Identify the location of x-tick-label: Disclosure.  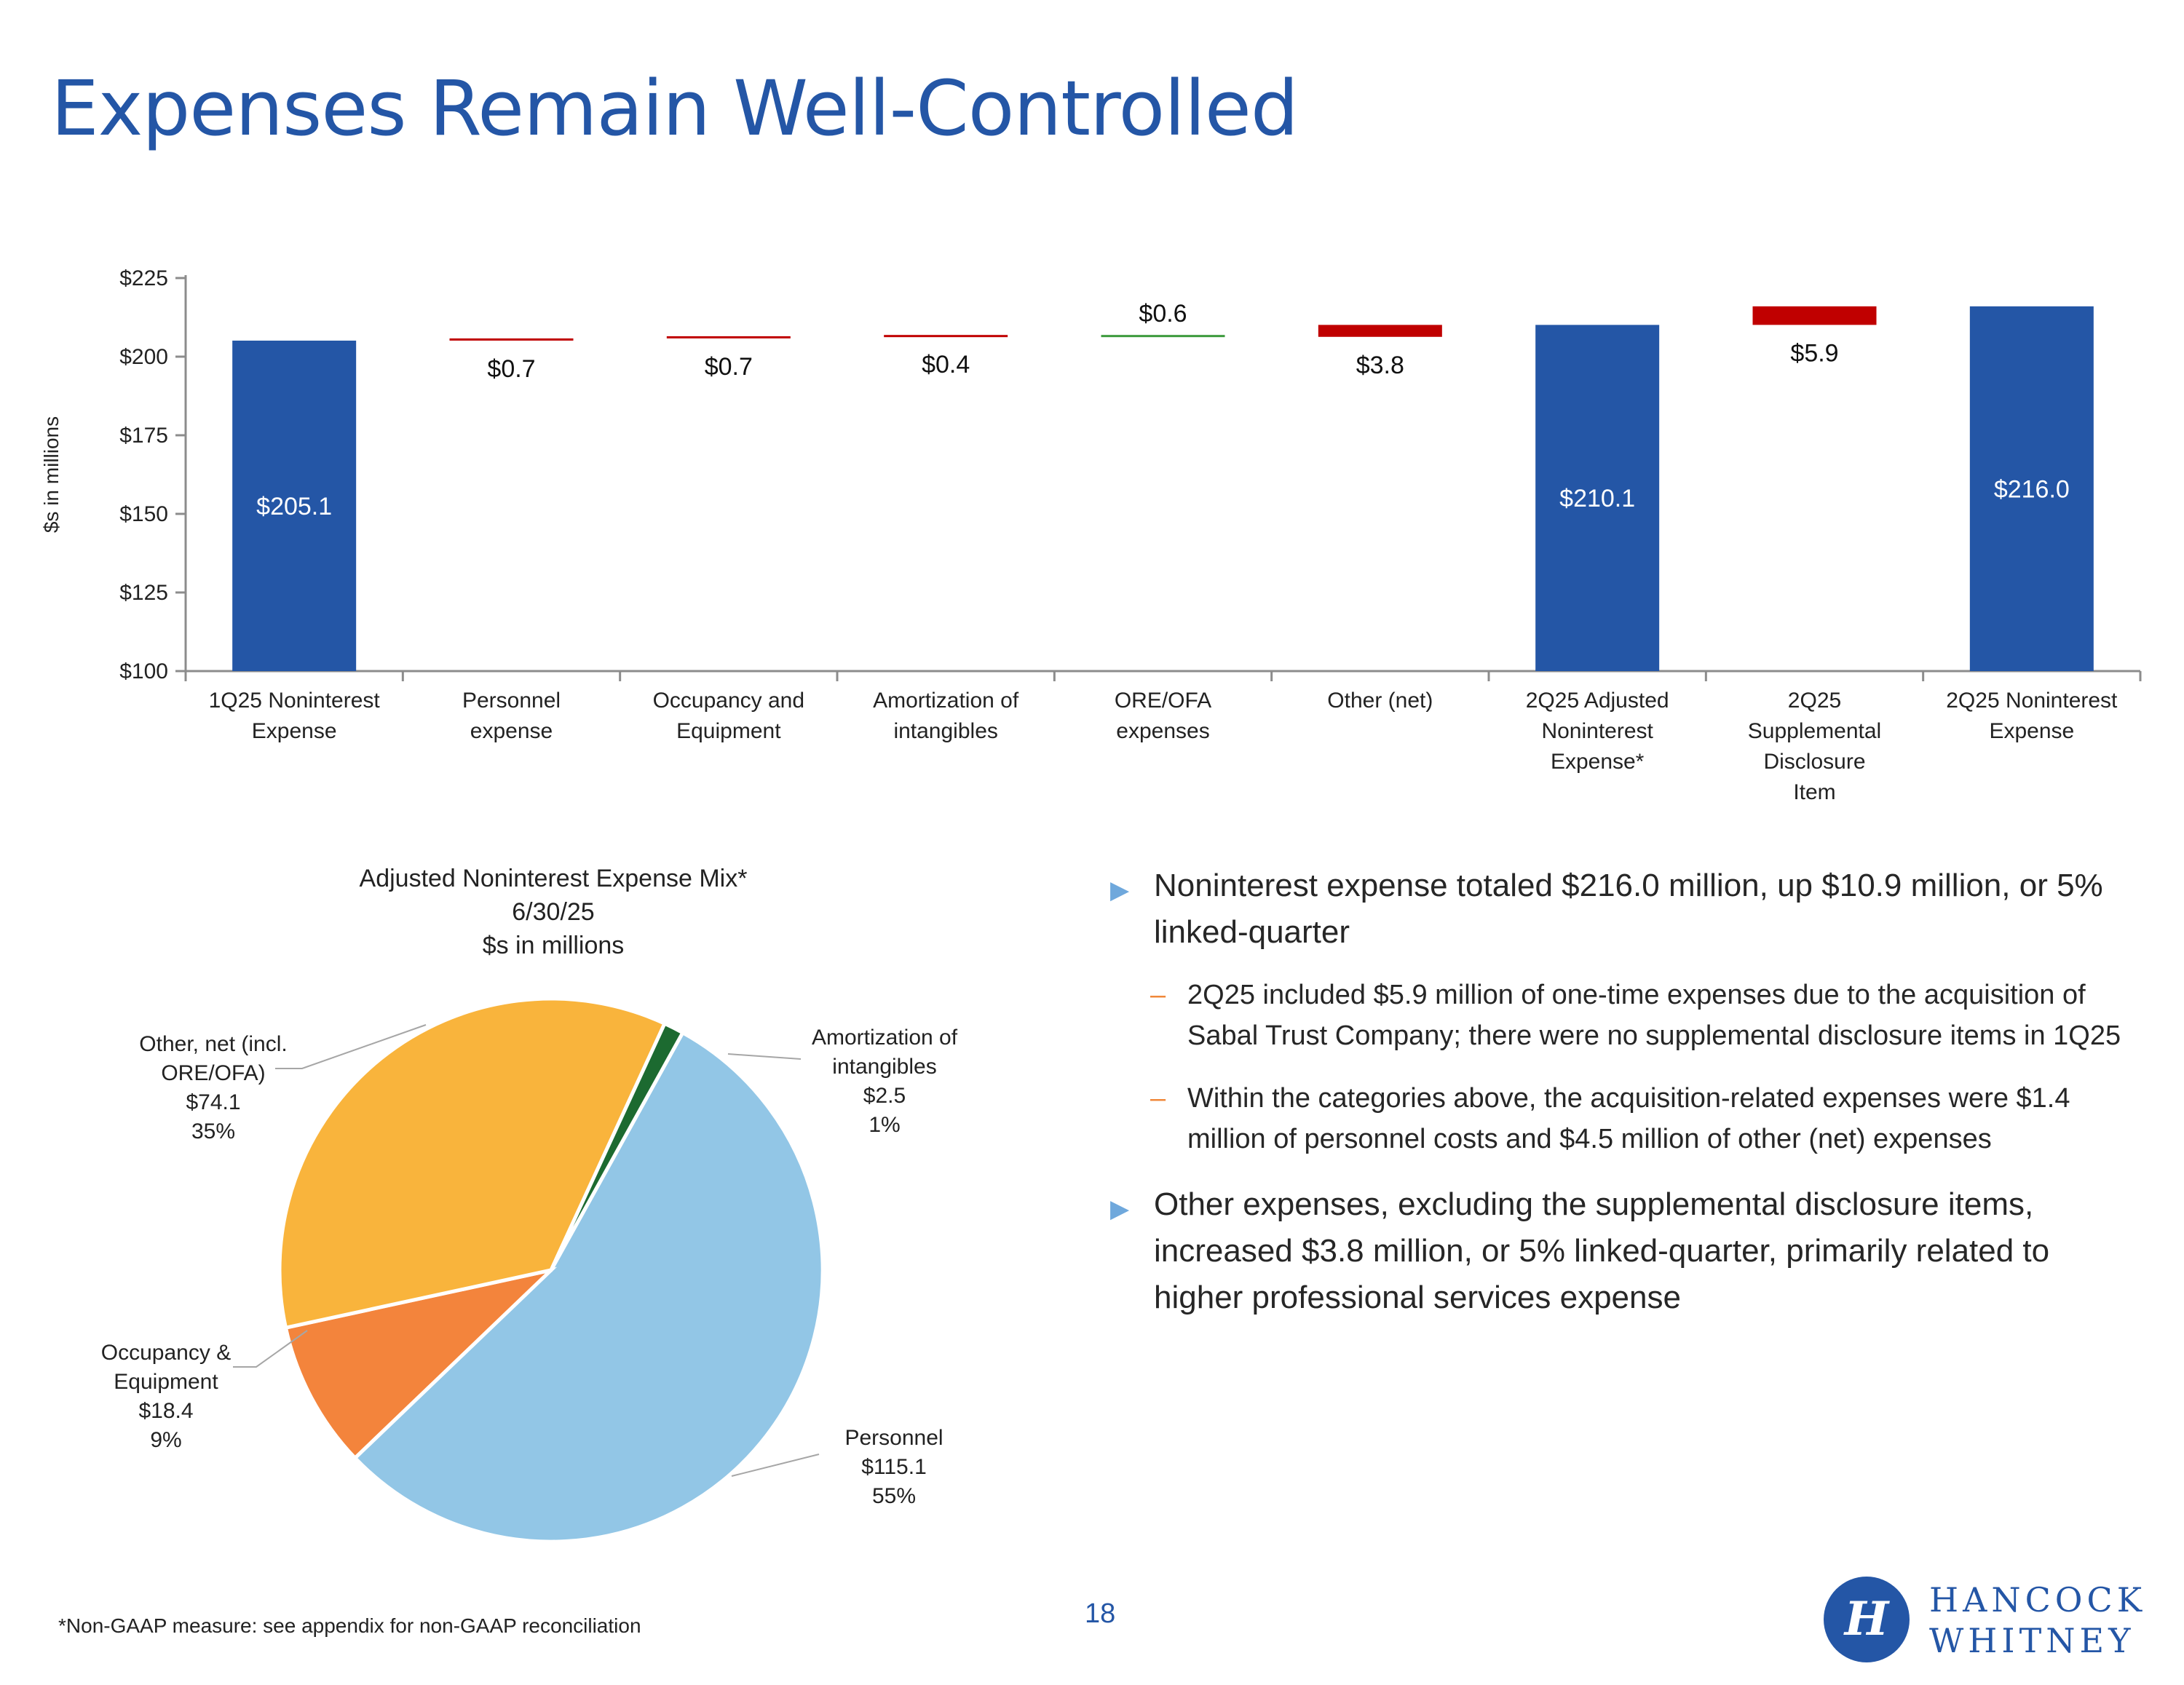
(1814, 762).